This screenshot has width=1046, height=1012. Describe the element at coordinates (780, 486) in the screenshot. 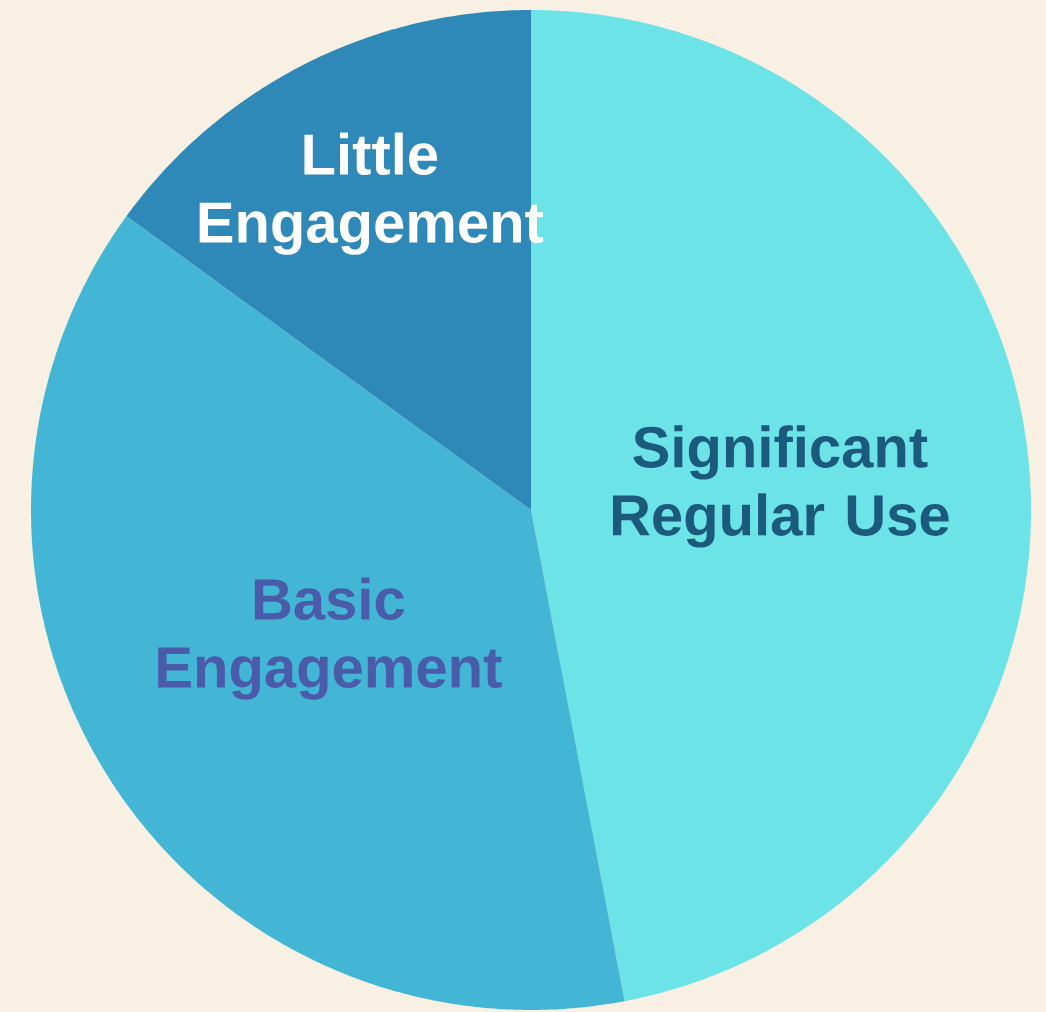

I see `slice-label: Significant Regular Use` at that location.